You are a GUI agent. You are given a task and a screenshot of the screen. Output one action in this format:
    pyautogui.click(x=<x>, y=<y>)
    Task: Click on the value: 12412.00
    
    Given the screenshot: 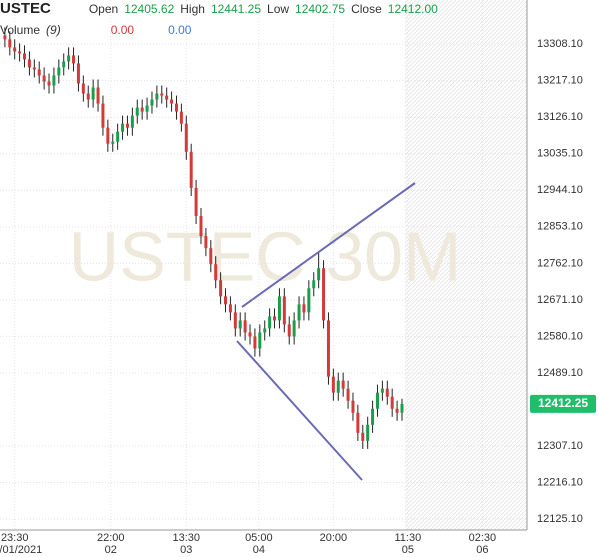 What is the action you would take?
    pyautogui.click(x=412, y=9)
    